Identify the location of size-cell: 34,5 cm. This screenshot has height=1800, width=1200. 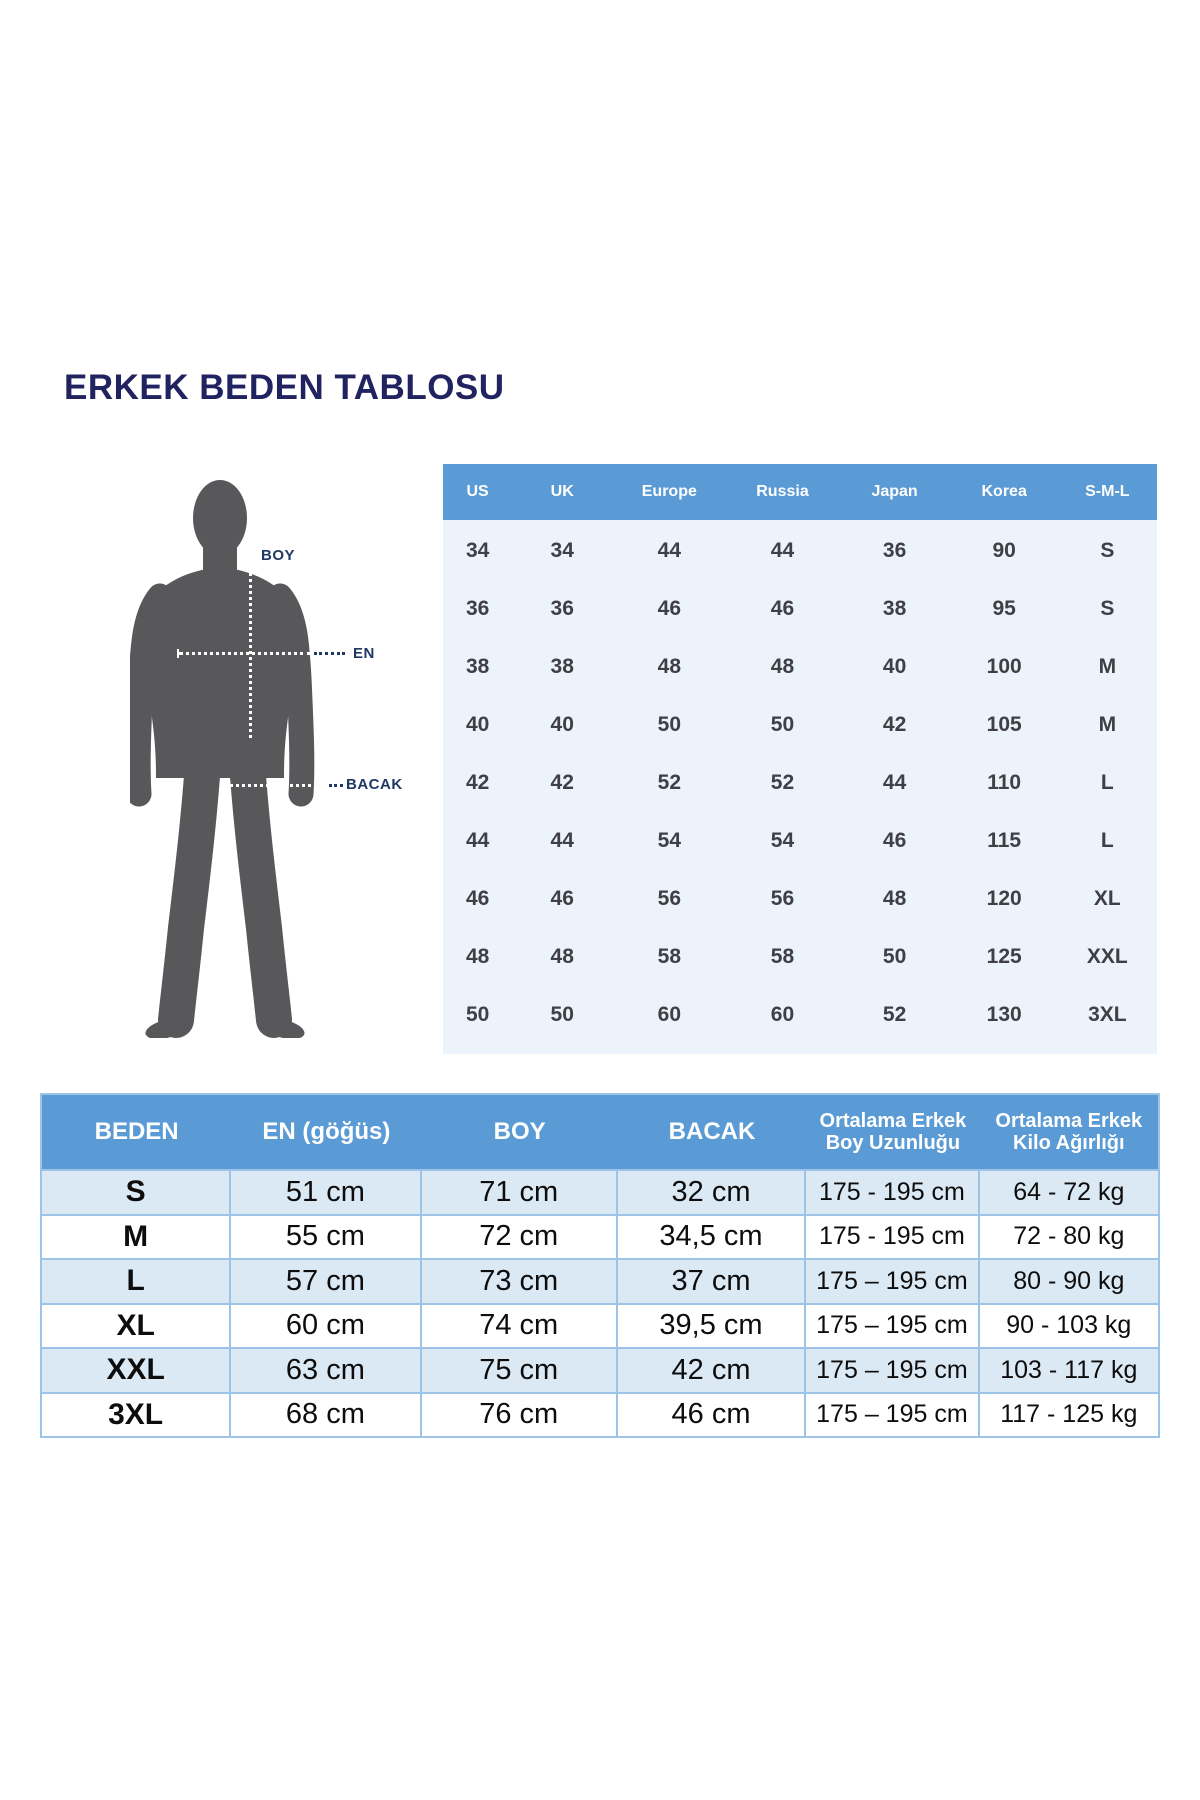
(712, 1236).